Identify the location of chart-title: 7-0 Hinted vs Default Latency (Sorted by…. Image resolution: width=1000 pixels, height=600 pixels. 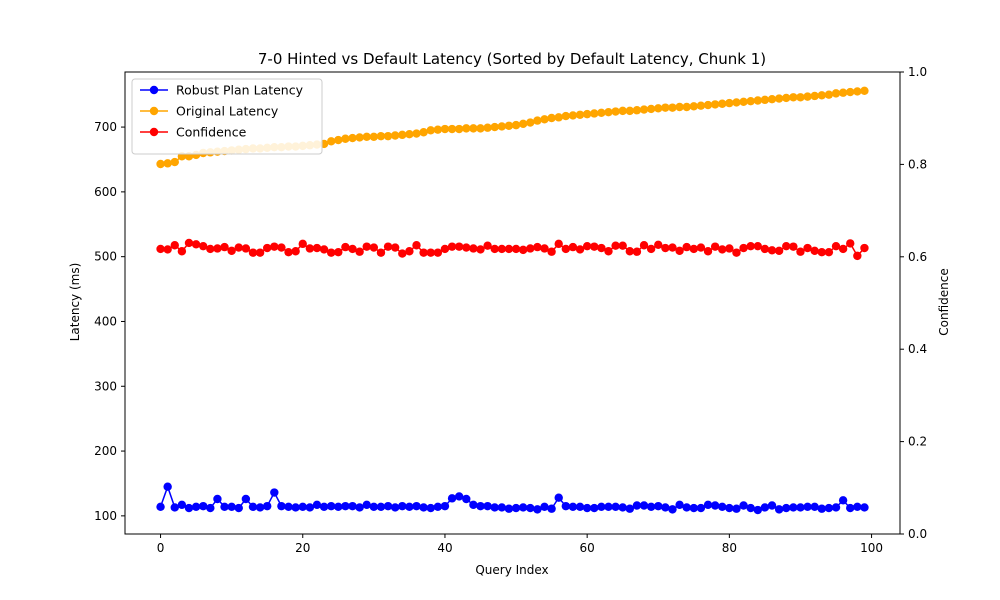
(512, 59).